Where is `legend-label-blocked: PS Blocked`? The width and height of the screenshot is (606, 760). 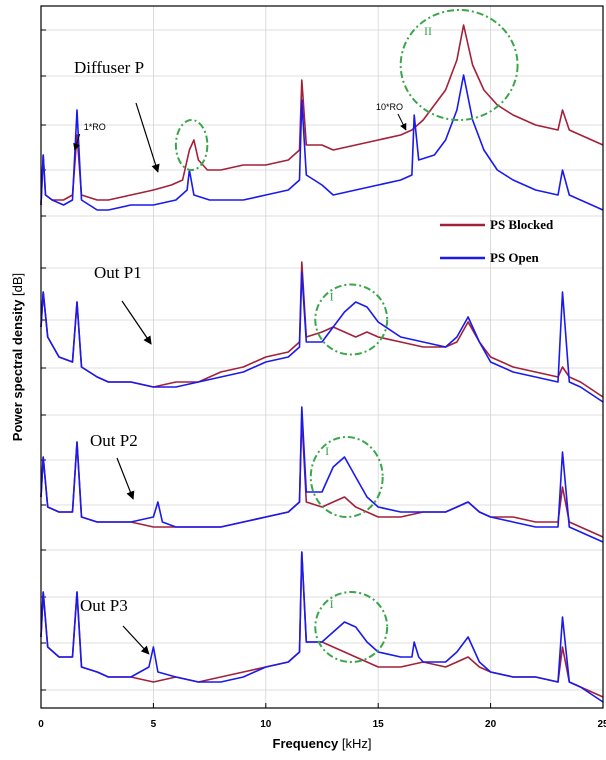 legend-label-blocked: PS Blocked is located at coordinates (522, 224).